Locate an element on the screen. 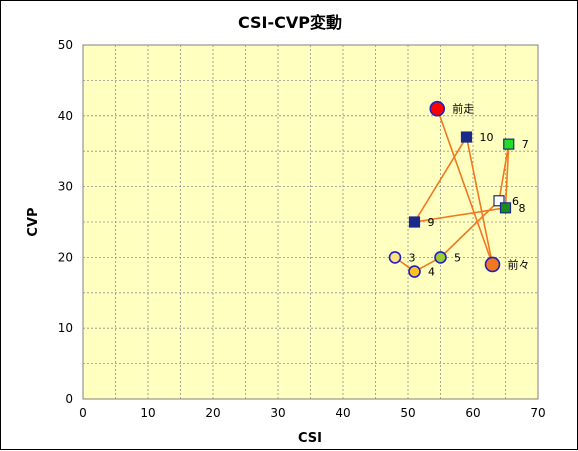  x-axis-label: CSI is located at coordinates (310, 438).